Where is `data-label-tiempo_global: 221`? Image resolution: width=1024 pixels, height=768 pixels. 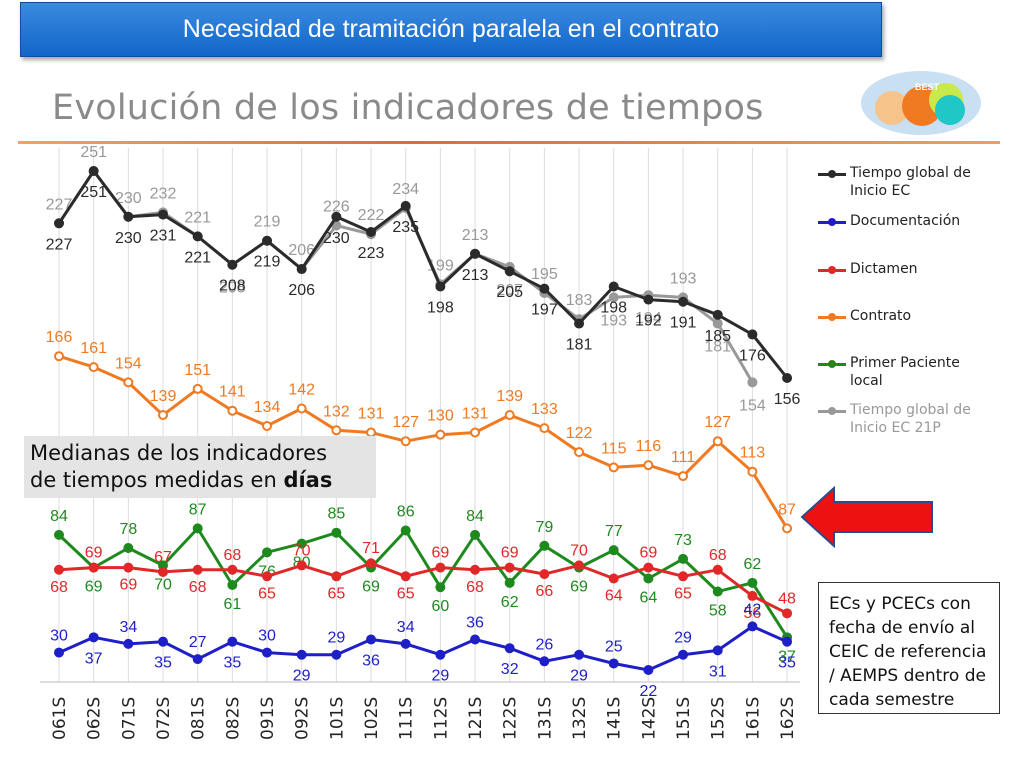
data-label-tiempo_global: 221 is located at coordinates (197, 257).